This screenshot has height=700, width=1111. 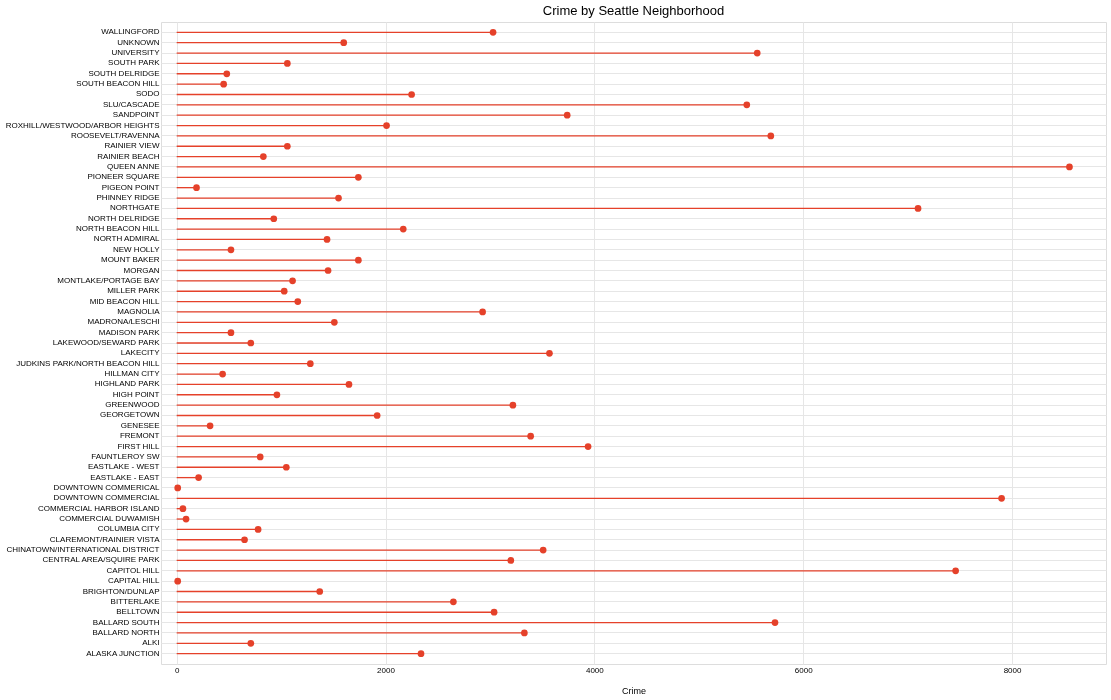 What do you see at coordinates (129, 529) in the screenshot?
I see `y-tick-label: COLUMBIA CITY` at bounding box center [129, 529].